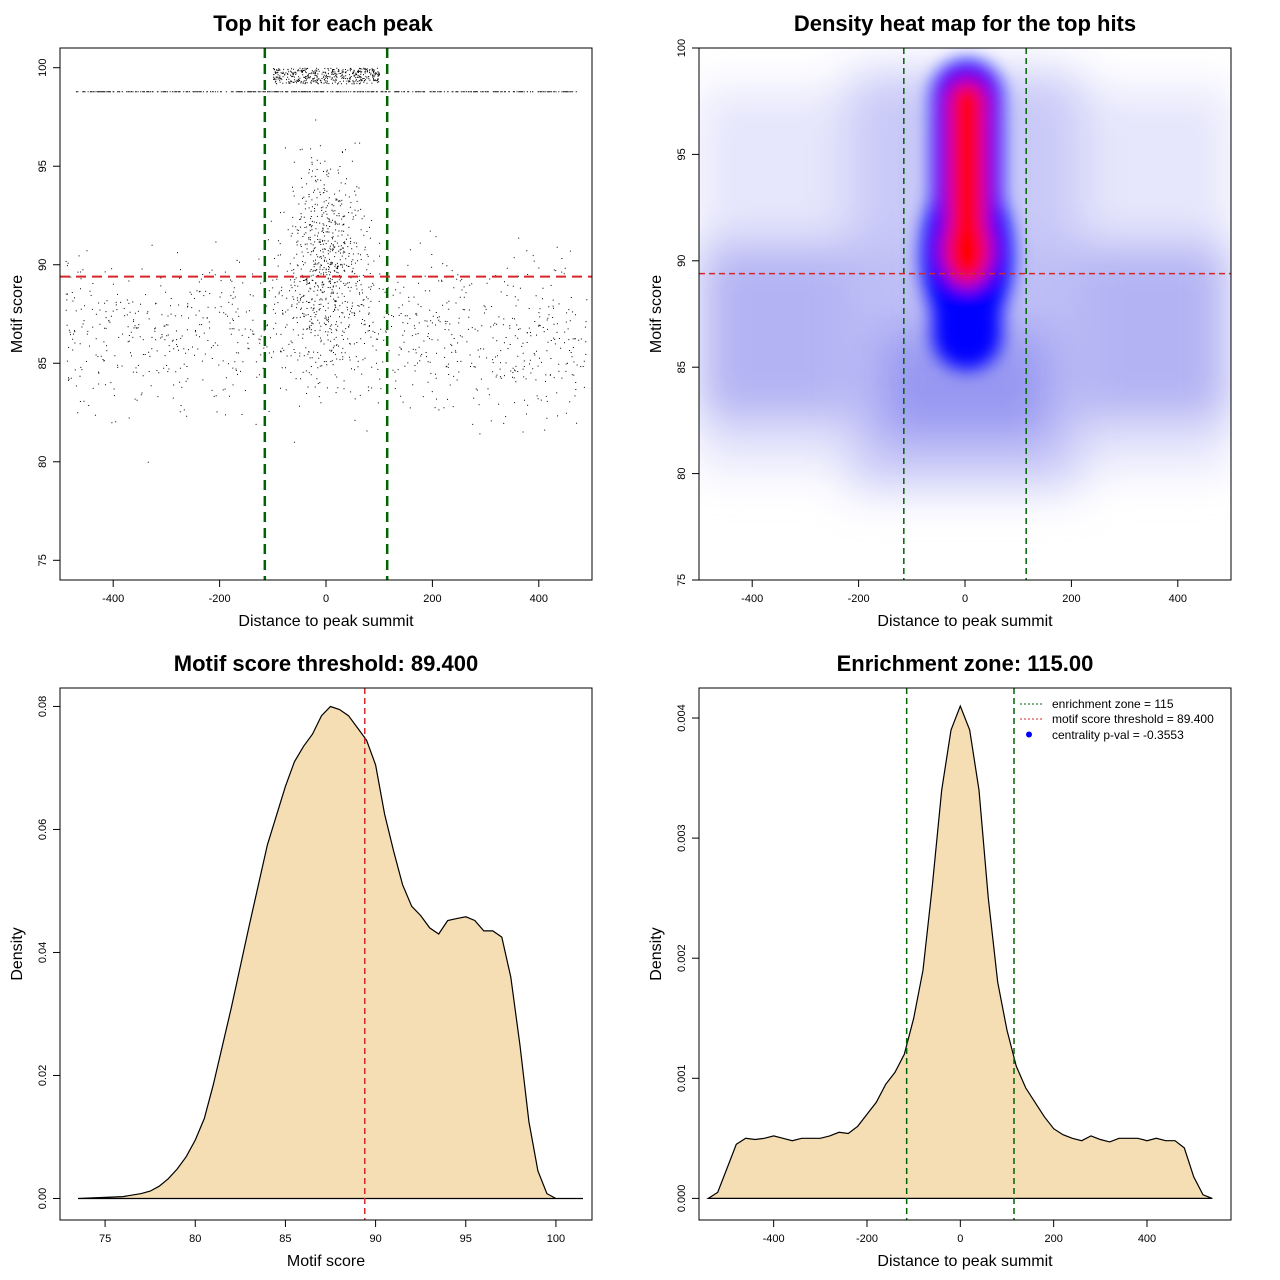  I want to click on score-density-ylabel: Density, so click(17, 953).